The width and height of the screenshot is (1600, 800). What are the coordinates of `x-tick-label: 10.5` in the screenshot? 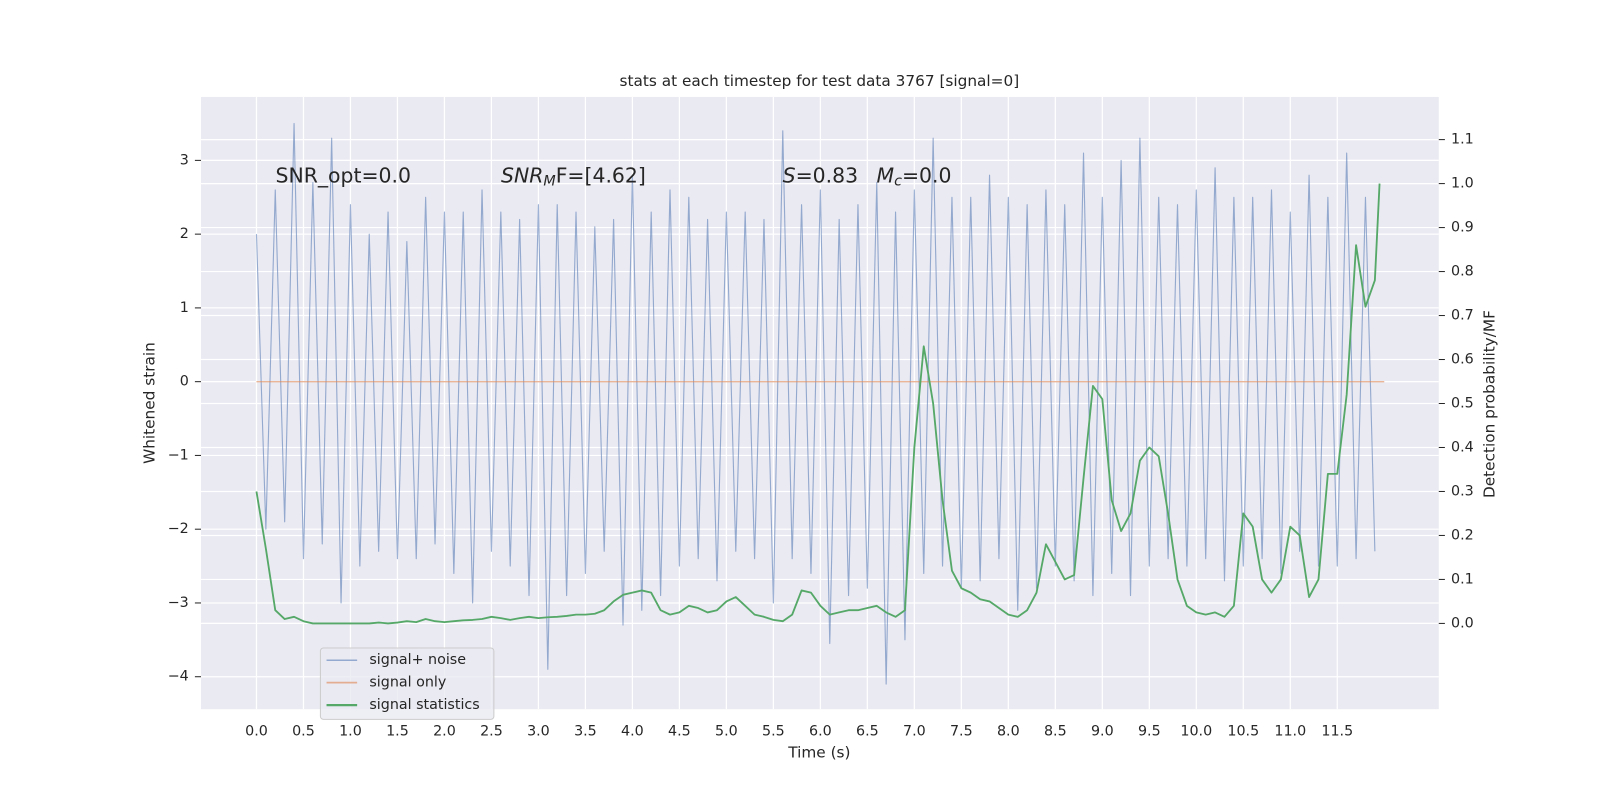 It's located at (1243, 732).